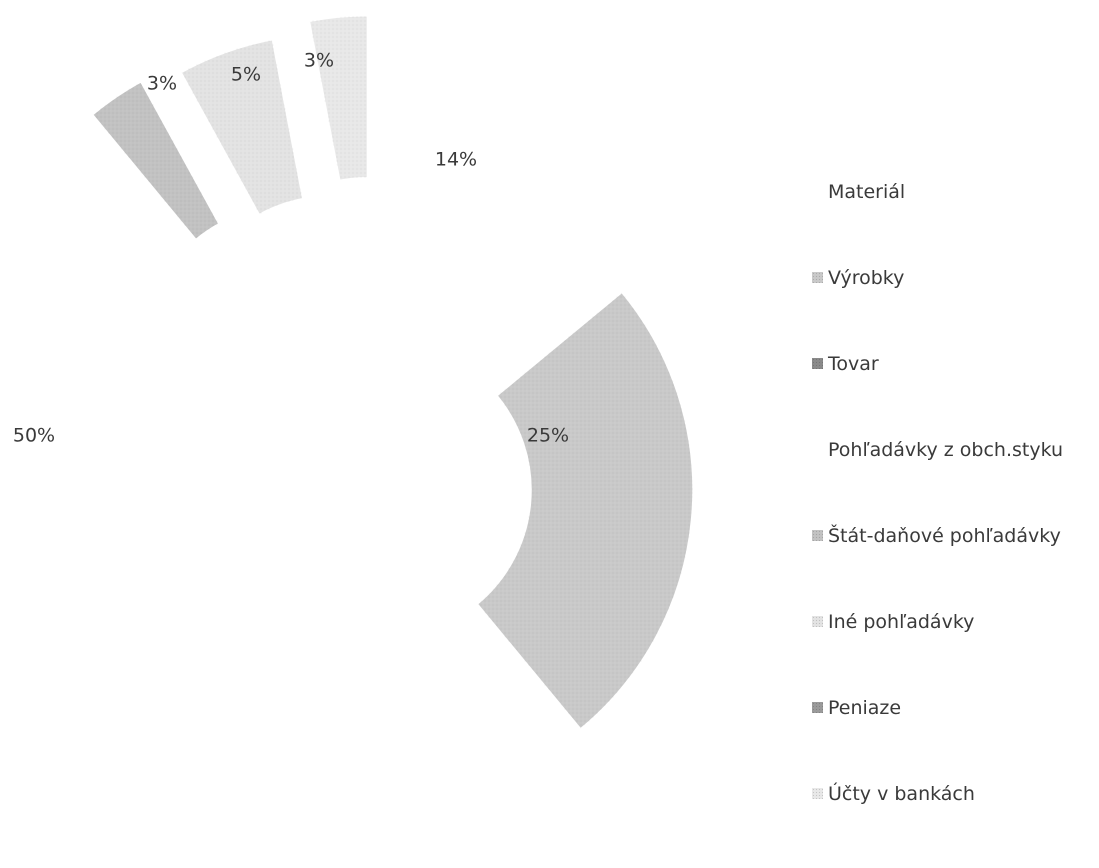 The image size is (1099, 868). I want to click on legend-label: Pohľadávky z obch.styku, so click(945, 450).